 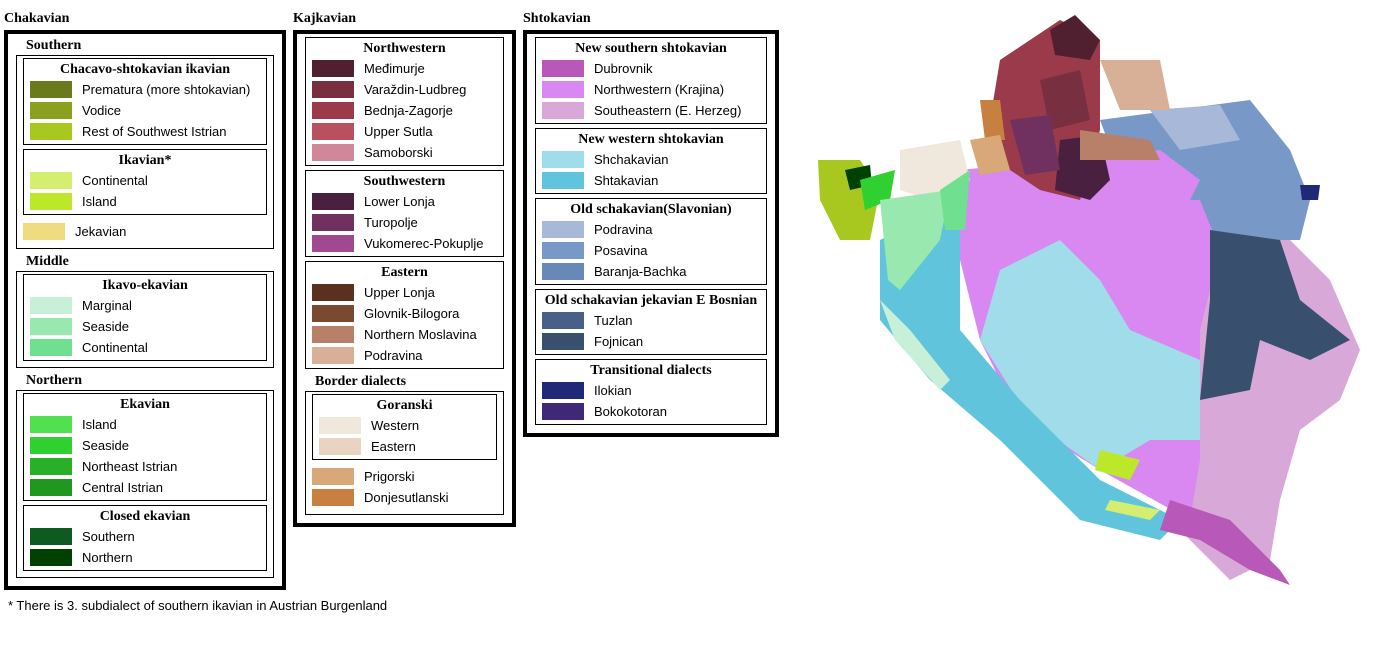 What do you see at coordinates (651, 300) in the screenshot?
I see `subgroup-title: Old schakavian jekavian E Bosnian` at bounding box center [651, 300].